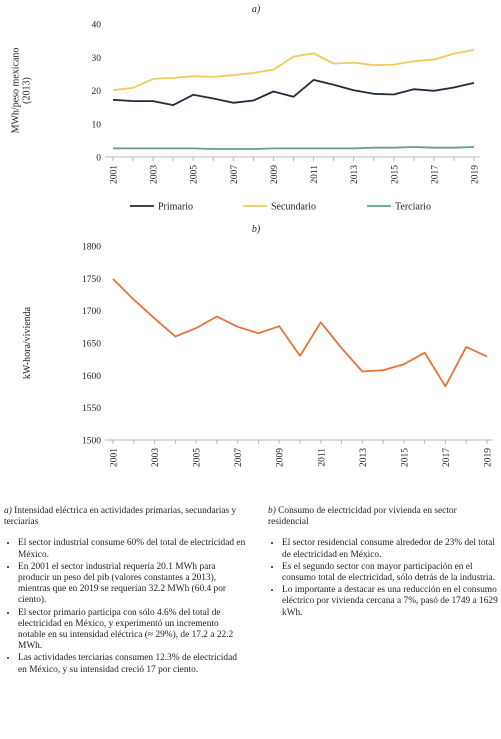 The width and height of the screenshot is (501, 739). What do you see at coordinates (97, 125) in the screenshot?
I see `chart-a-ytick-label: 10` at bounding box center [97, 125].